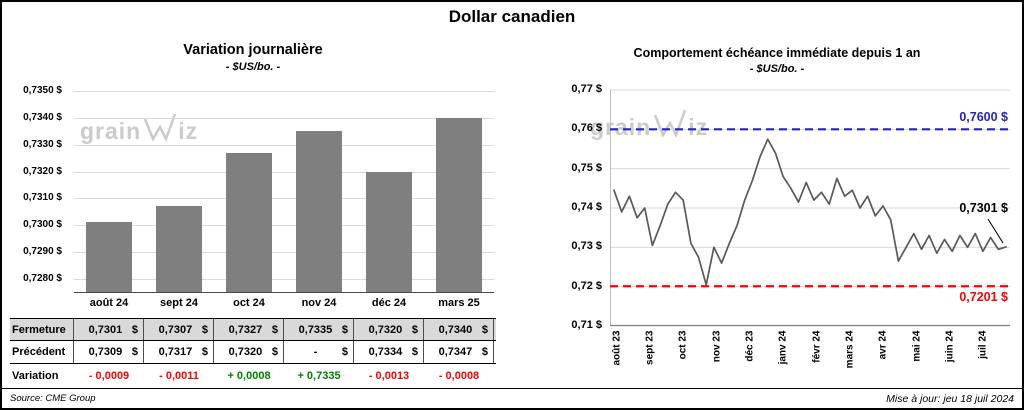 This screenshot has width=1024, height=410. I want to click on cell-value: - 0,0008, so click(459, 375).